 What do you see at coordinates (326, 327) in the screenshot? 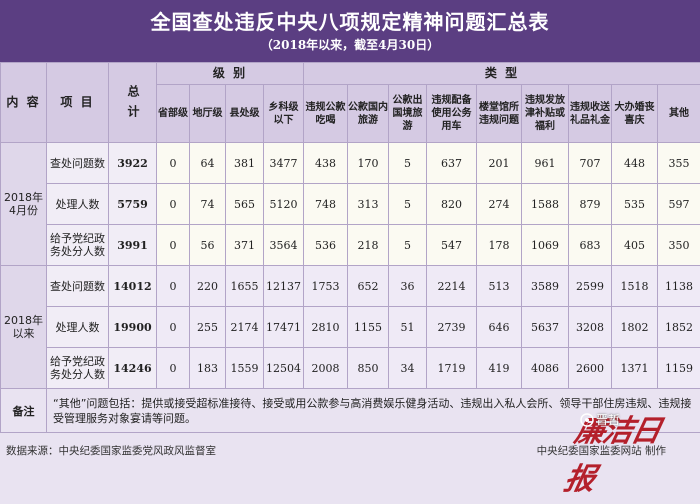
I see `type-cell: 2810` at bounding box center [326, 327].